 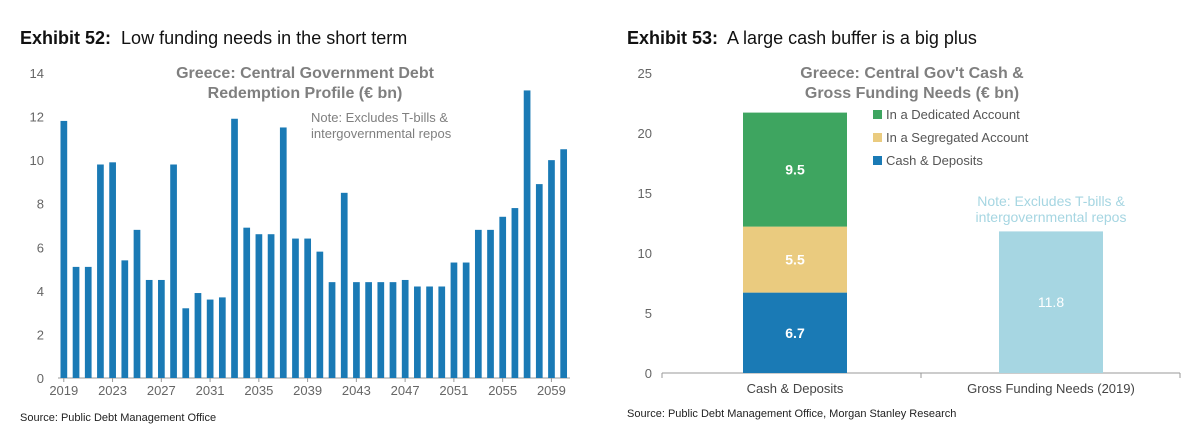 I want to click on y-tick-label: 25, so click(x=645, y=73).